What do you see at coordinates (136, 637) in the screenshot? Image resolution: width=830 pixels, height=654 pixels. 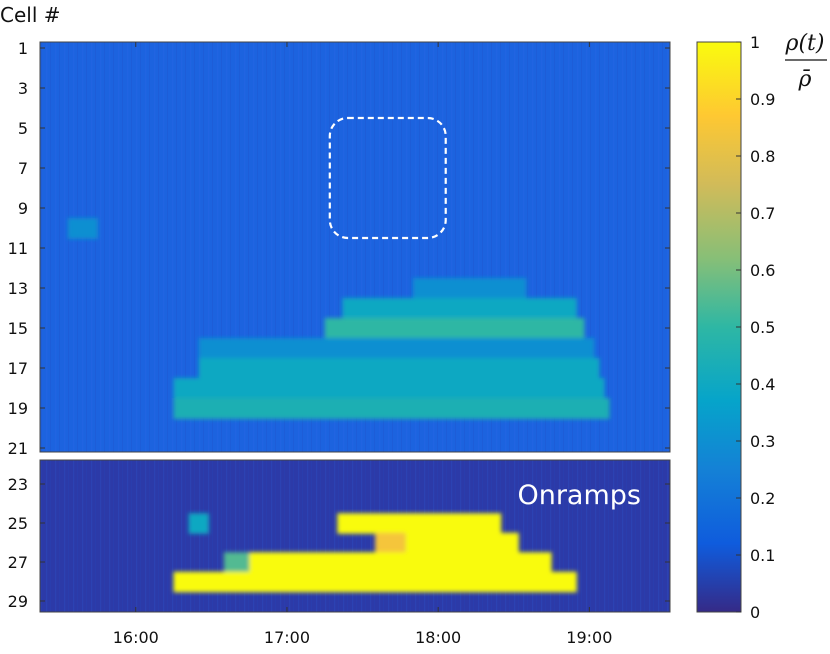 I see `x-tick-label: 16:00` at bounding box center [136, 637].